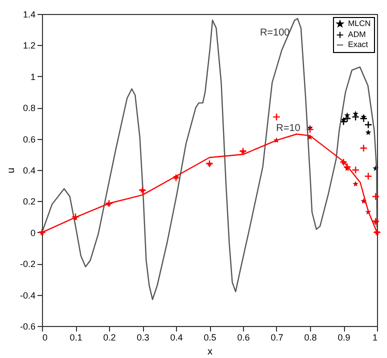  Describe the element at coordinates (143, 337) in the screenshot. I see `x-tick-label: 0.3` at that location.